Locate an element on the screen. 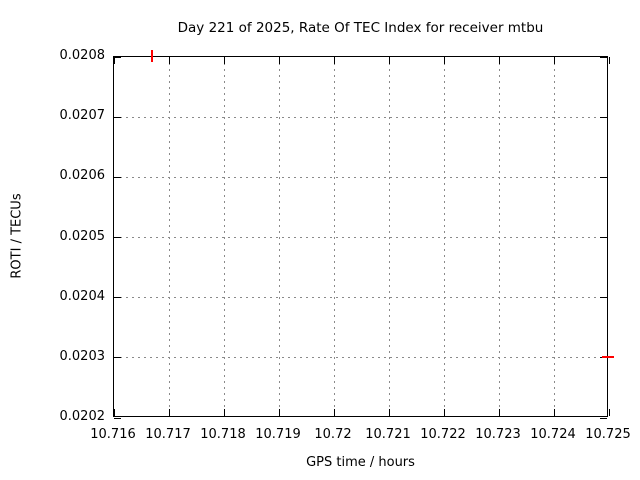 Image resolution: width=640 pixels, height=480 pixels. x-tick-label: 10.716 is located at coordinates (113, 434).